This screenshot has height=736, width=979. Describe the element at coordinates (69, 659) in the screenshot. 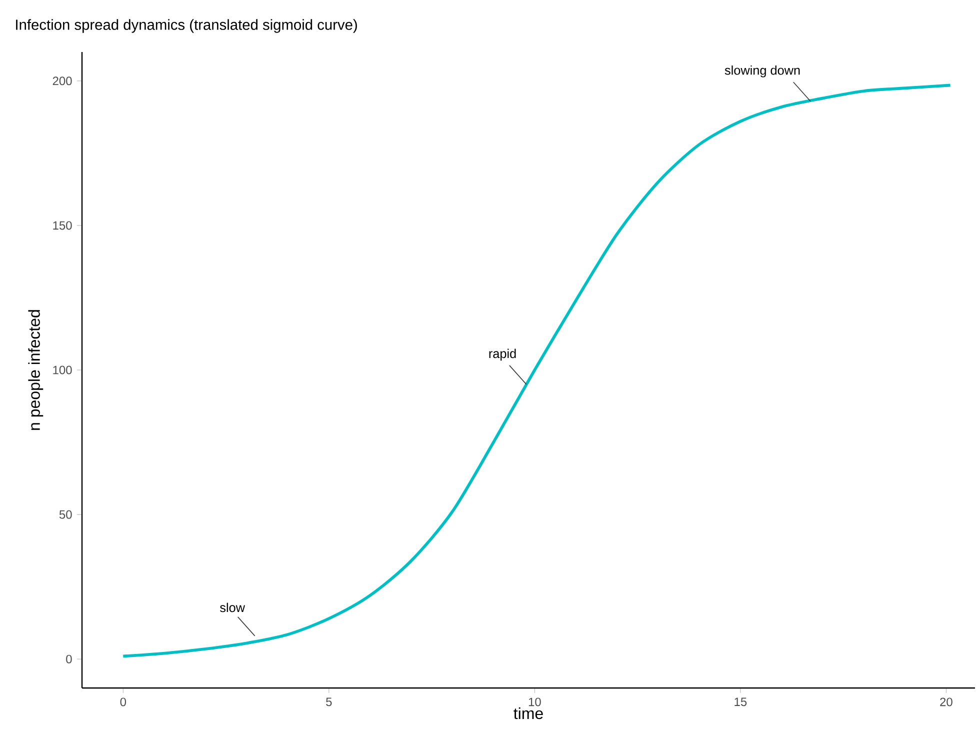

I see `y-tick-label: 0` at that location.